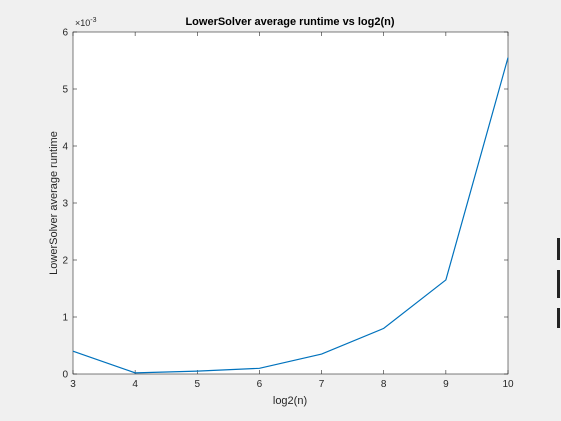  Describe the element at coordinates (65, 204) in the screenshot. I see `y-tick-label: 3` at that location.